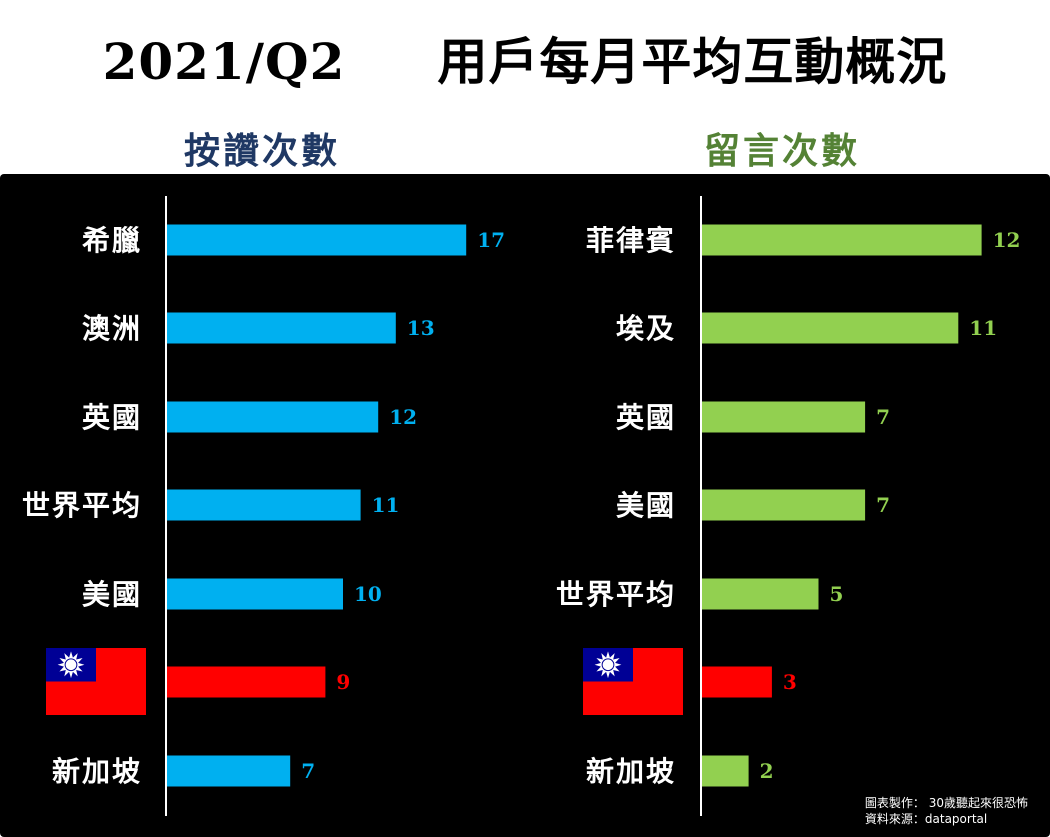 The width and height of the screenshot is (1050, 837). What do you see at coordinates (368, 594) in the screenshot?
I see `likes-value-label: 10` at bounding box center [368, 594].